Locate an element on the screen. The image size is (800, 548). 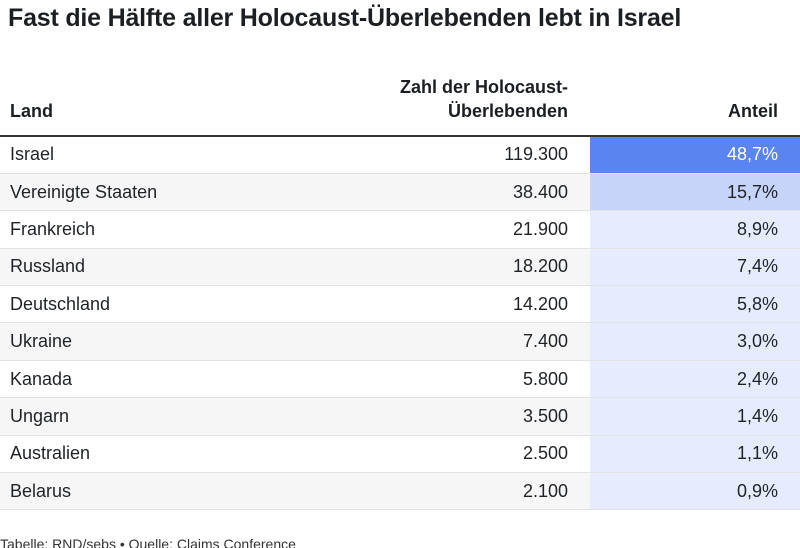
cell-land: Vereinigte Staaten is located at coordinates (150, 192).